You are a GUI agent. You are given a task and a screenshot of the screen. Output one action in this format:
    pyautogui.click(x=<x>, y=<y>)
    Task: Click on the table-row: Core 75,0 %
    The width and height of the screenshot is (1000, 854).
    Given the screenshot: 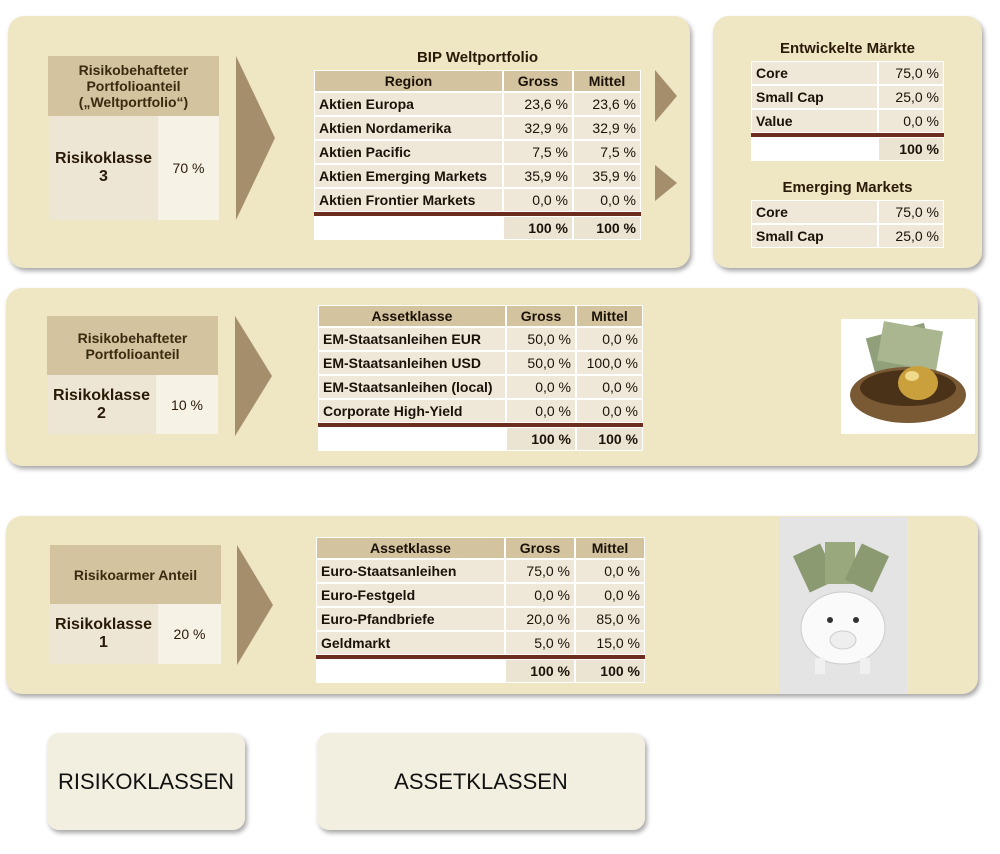 What is the action you would take?
    pyautogui.click(x=847, y=73)
    